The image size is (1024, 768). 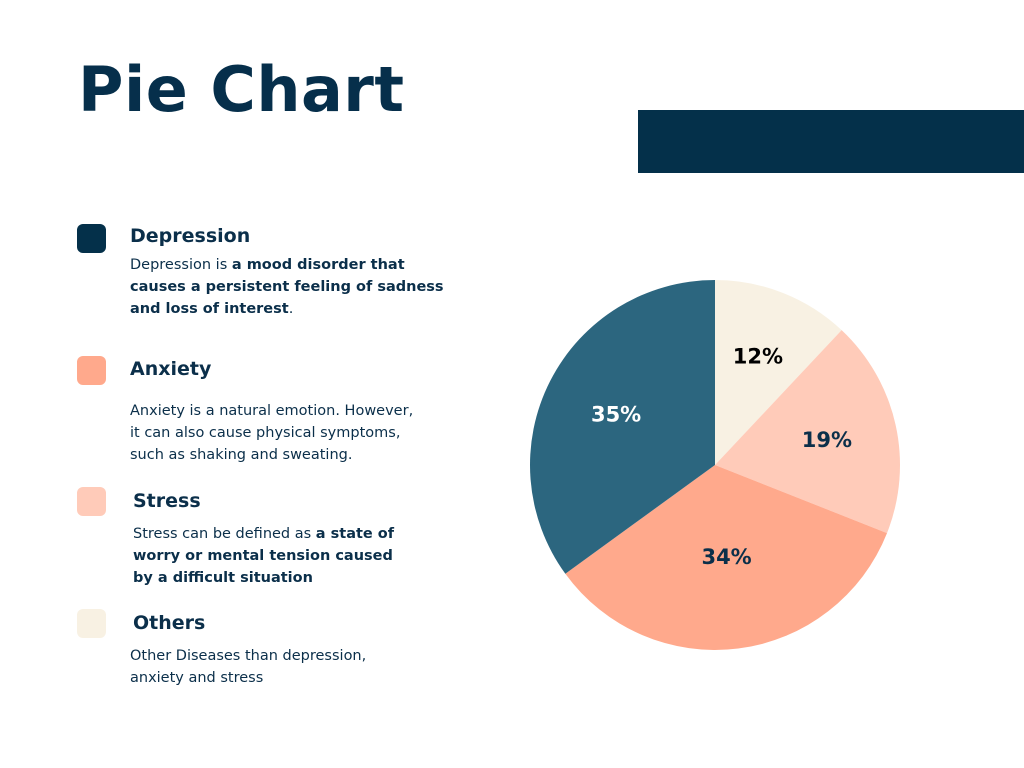 I want to click on page-title: Pie Chart, so click(x=241, y=89).